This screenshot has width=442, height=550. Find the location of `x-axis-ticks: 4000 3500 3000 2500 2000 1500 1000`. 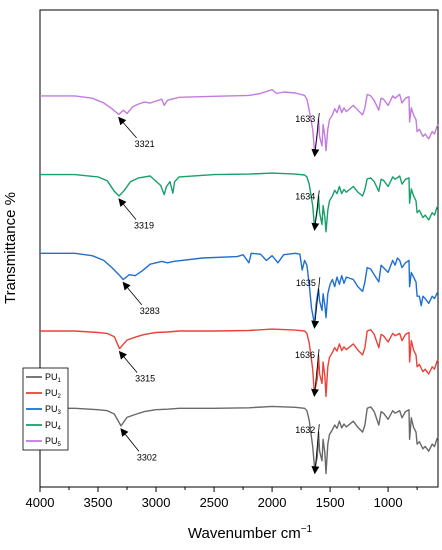

x-axis-ticks: 4000 3500 3000 2500 2000 1500 1000 is located at coordinates (222, 498).